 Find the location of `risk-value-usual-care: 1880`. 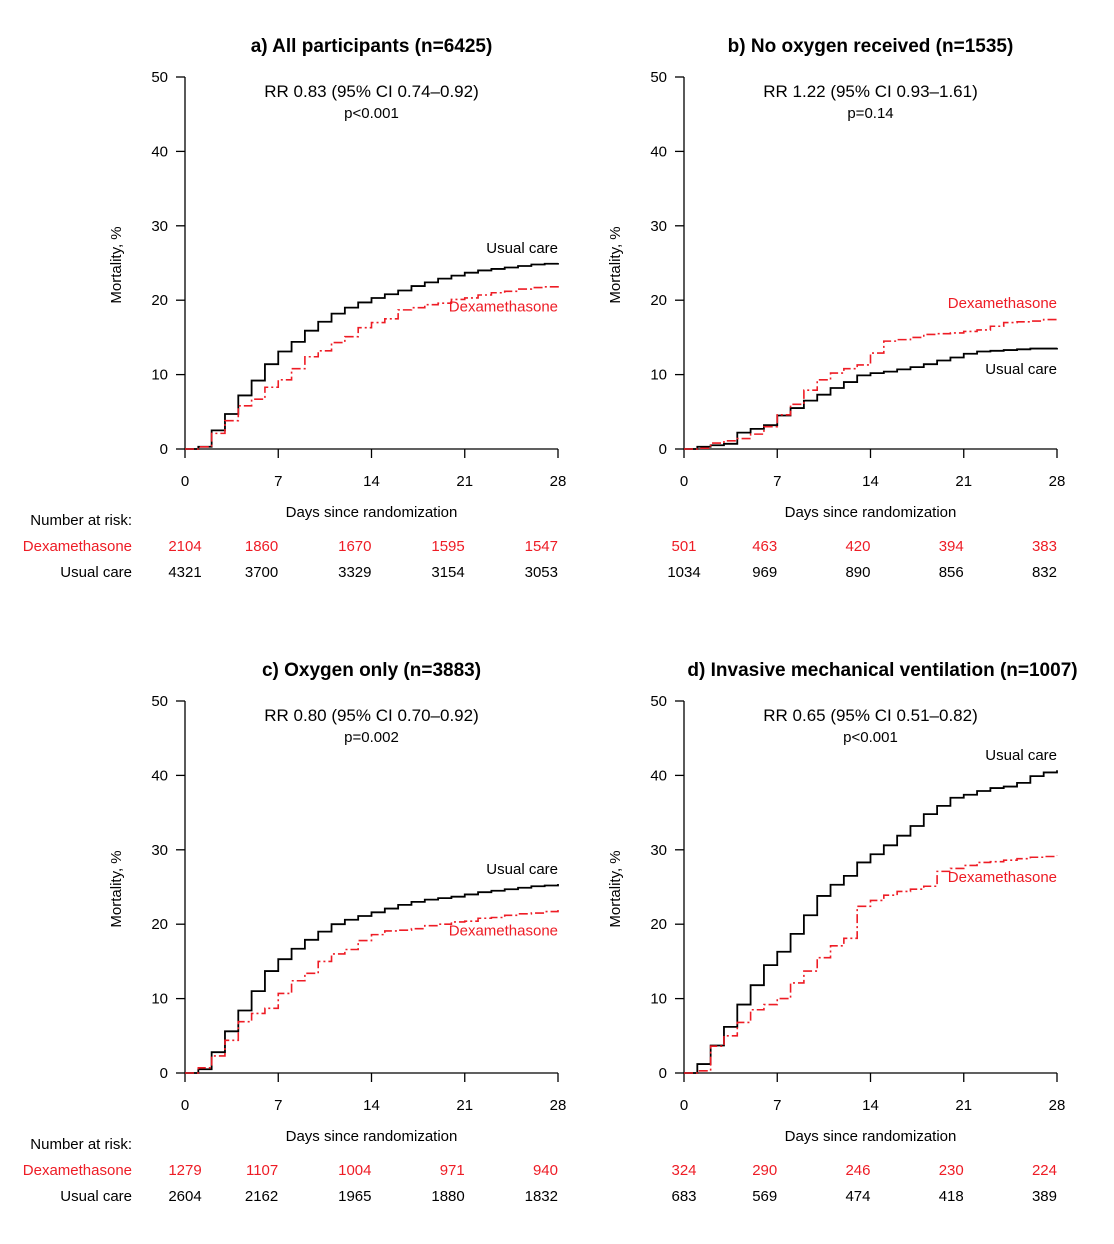

risk-value-usual-care: 1880 is located at coordinates (447, 1196).